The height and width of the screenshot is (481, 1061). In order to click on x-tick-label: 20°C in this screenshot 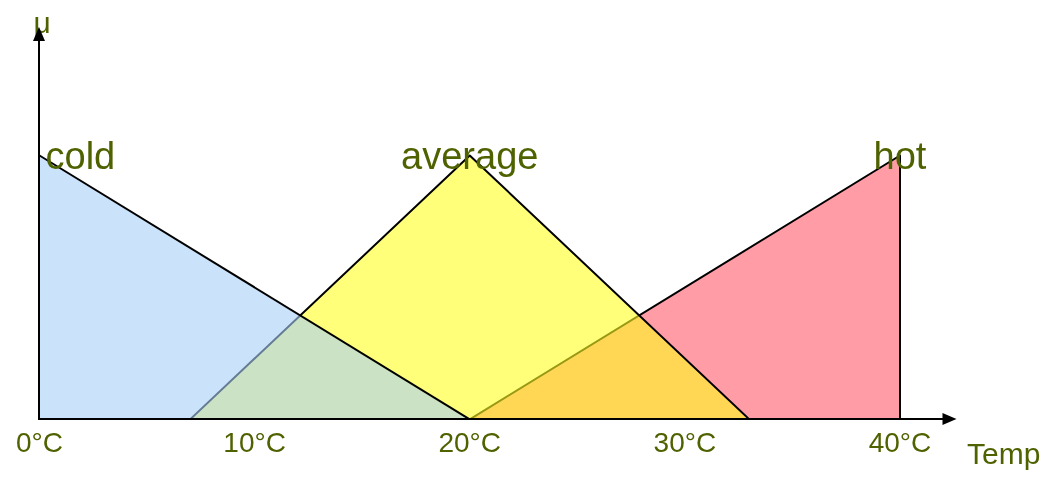, I will do `click(470, 442)`.